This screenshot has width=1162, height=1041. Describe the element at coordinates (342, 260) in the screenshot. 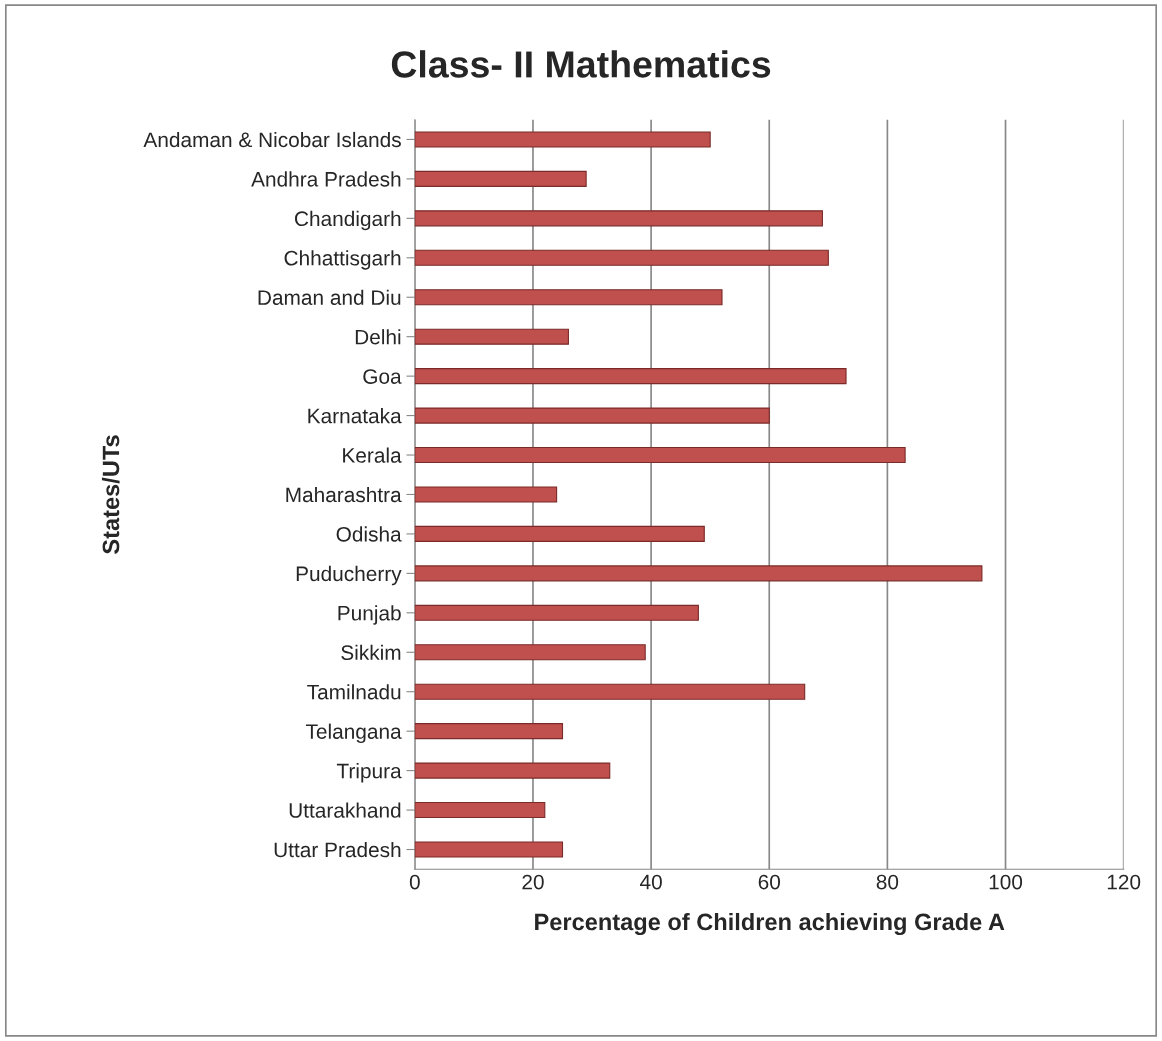

I see `y-tick-label: Chhattisgarh` at that location.